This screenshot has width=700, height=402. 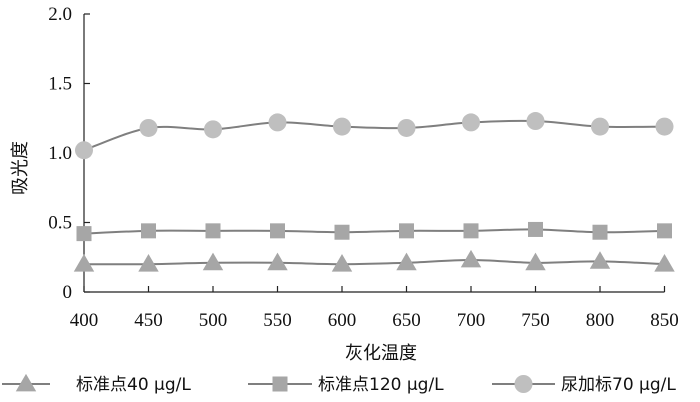 What do you see at coordinates (664, 320) in the screenshot?
I see `x-tick-label: 850` at bounding box center [664, 320].